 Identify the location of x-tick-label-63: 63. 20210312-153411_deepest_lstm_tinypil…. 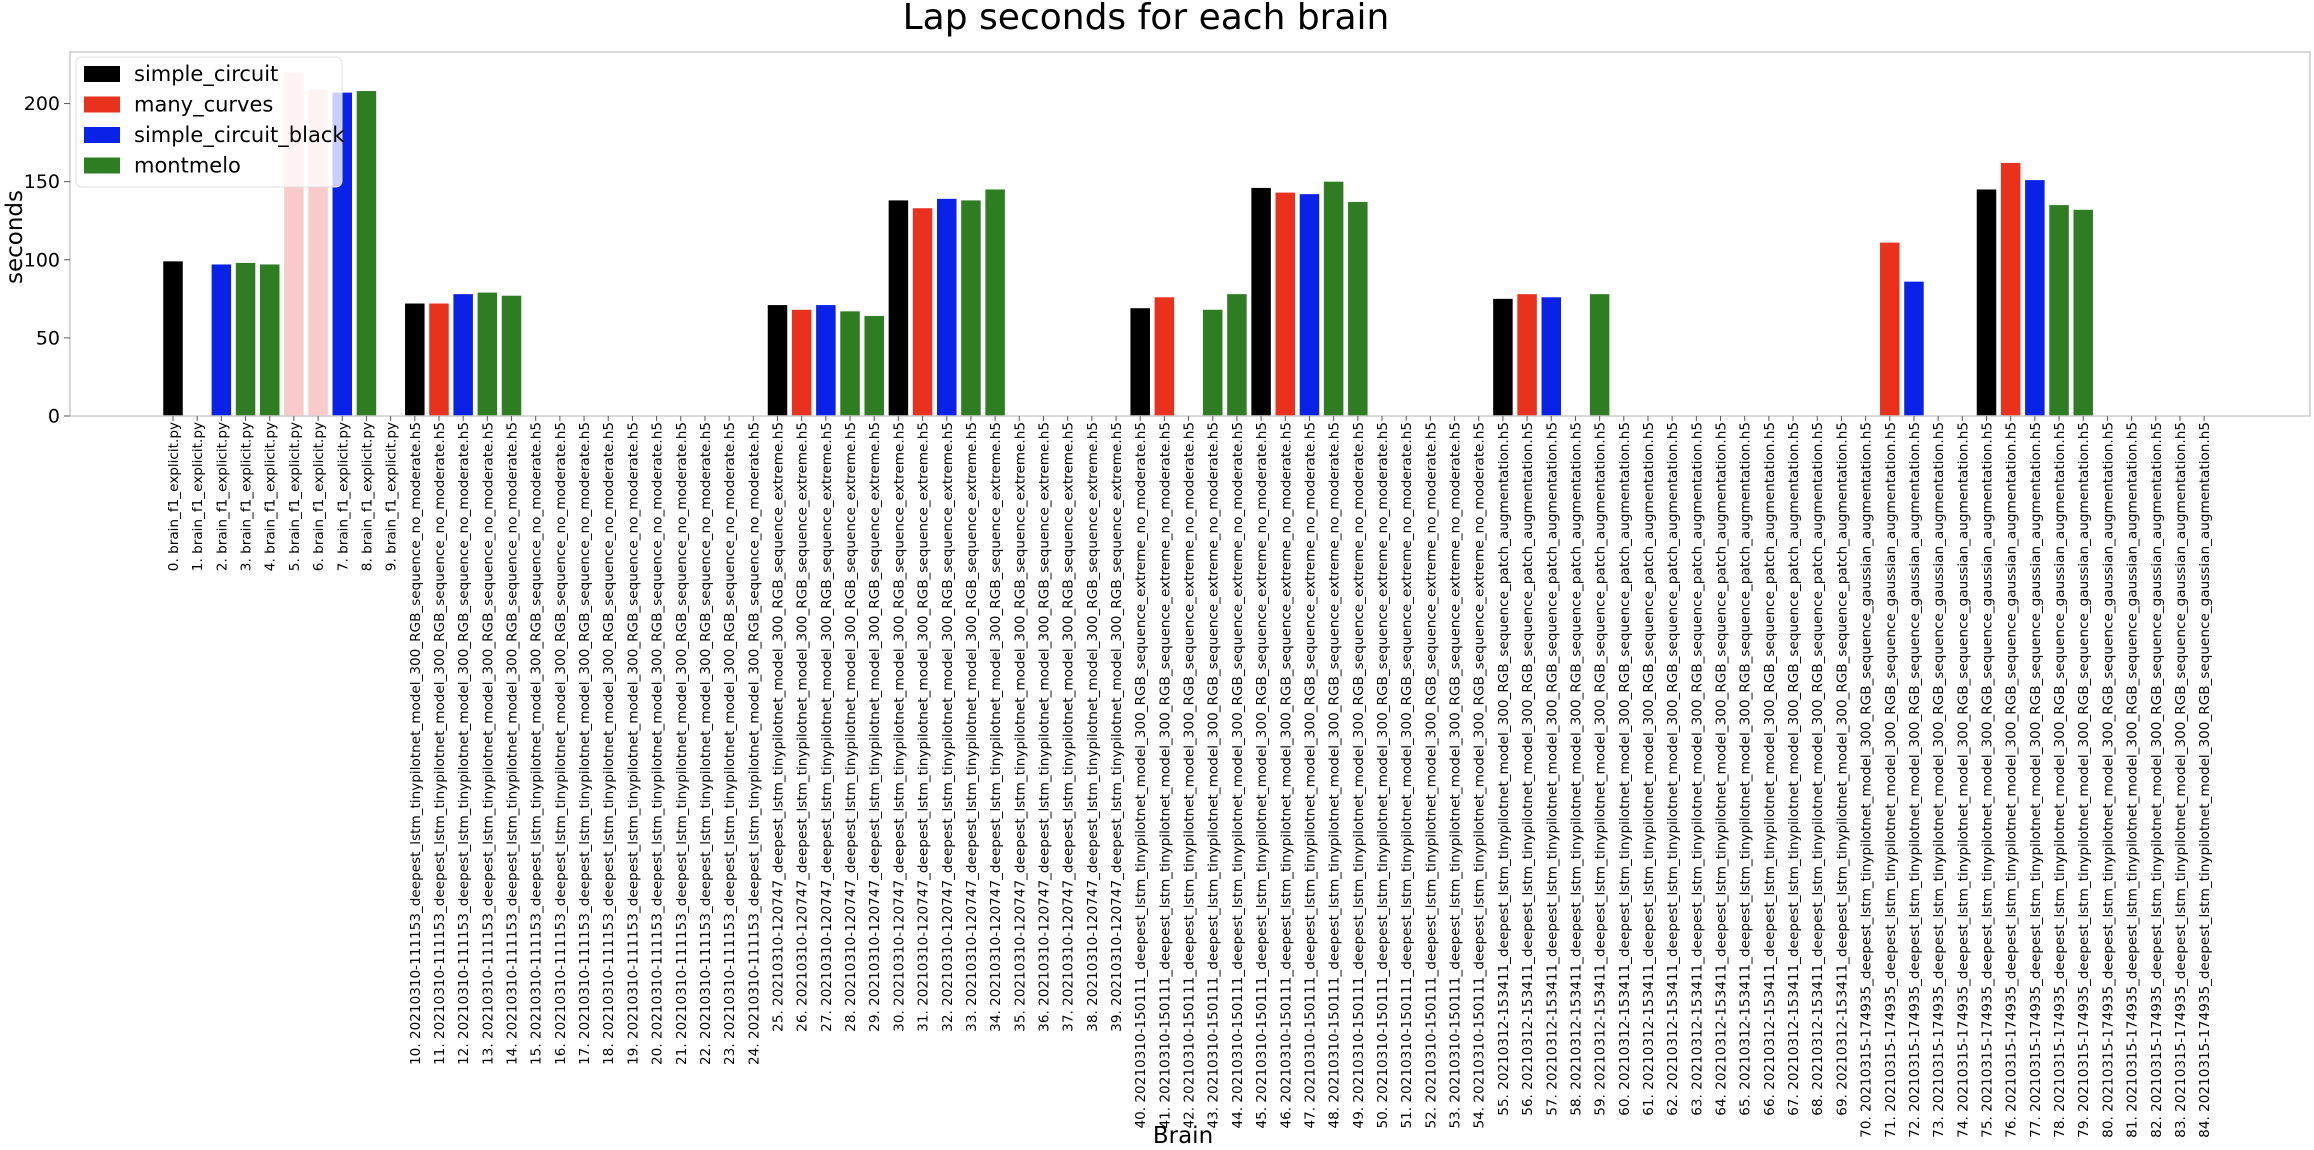
(1697, 769).